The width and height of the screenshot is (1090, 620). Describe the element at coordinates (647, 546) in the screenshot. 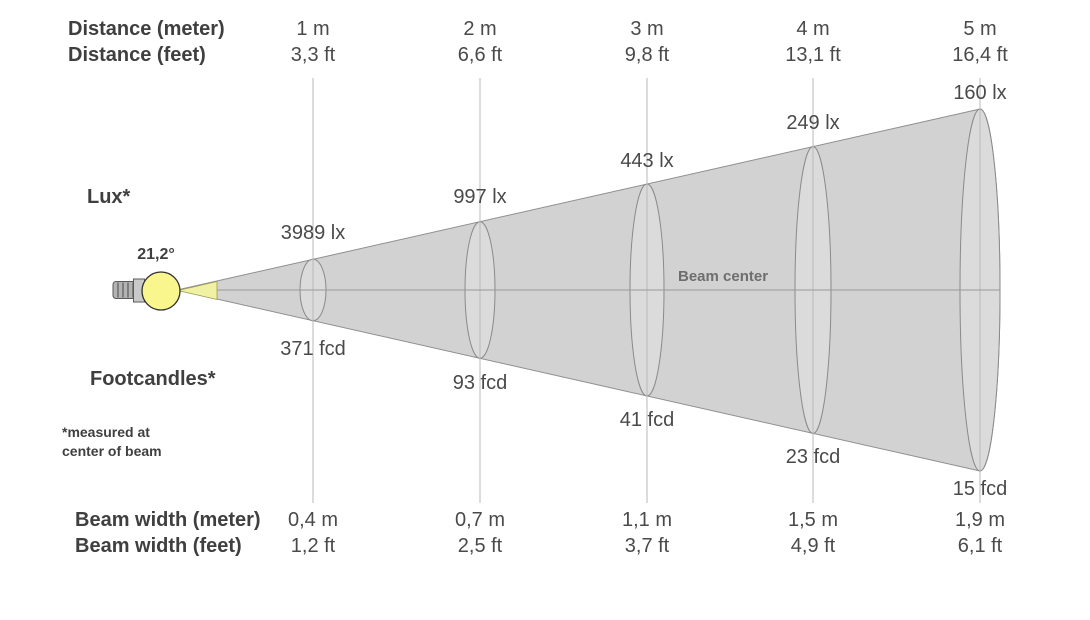

I see `beam-width-feet-value: 3,7 ft` at that location.